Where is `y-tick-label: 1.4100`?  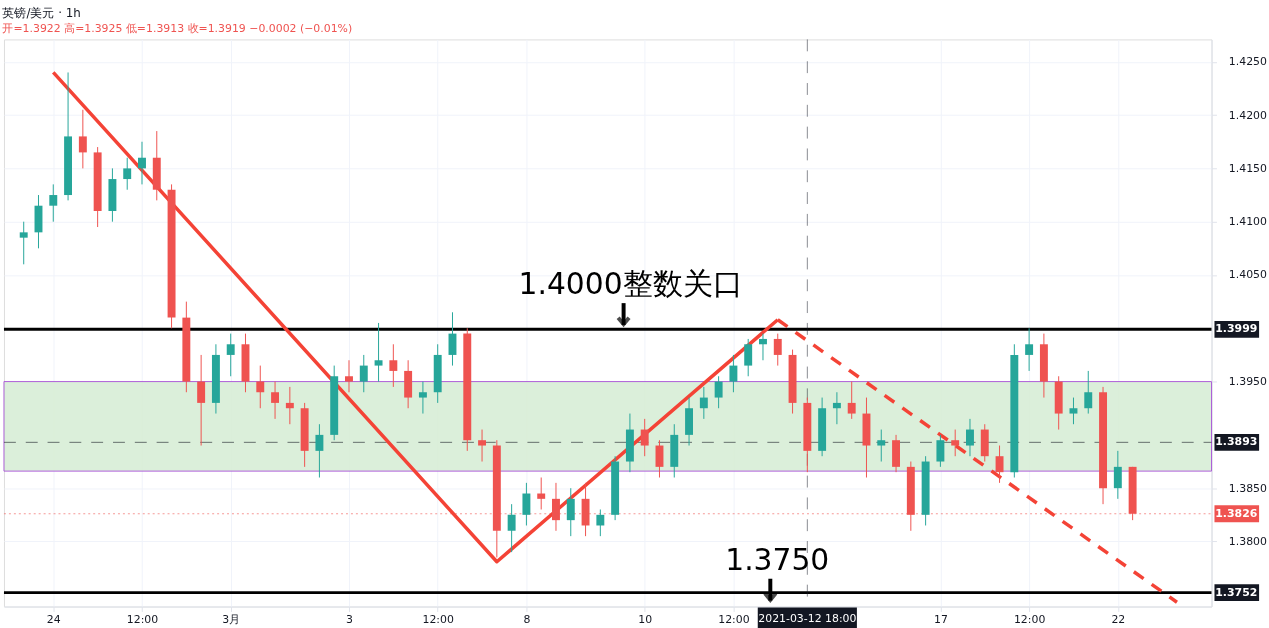 y-tick-label: 1.4100 is located at coordinates (1248, 222).